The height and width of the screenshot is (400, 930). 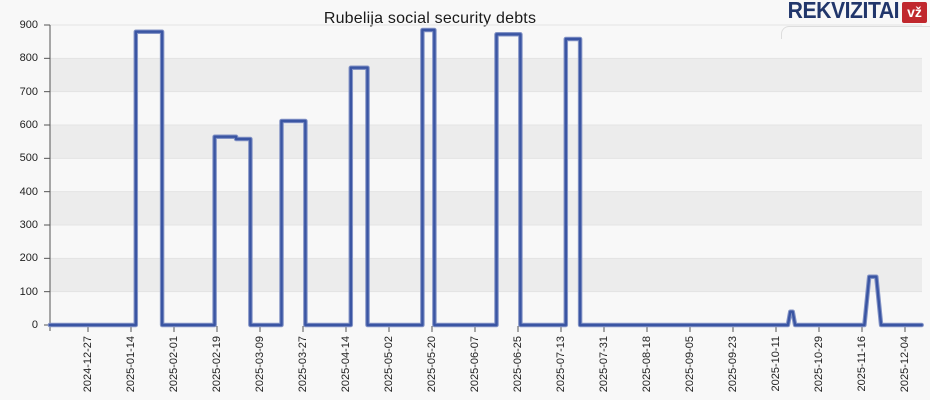 I want to click on x-axis-label: 2025-02-01, so click(x=174, y=364).